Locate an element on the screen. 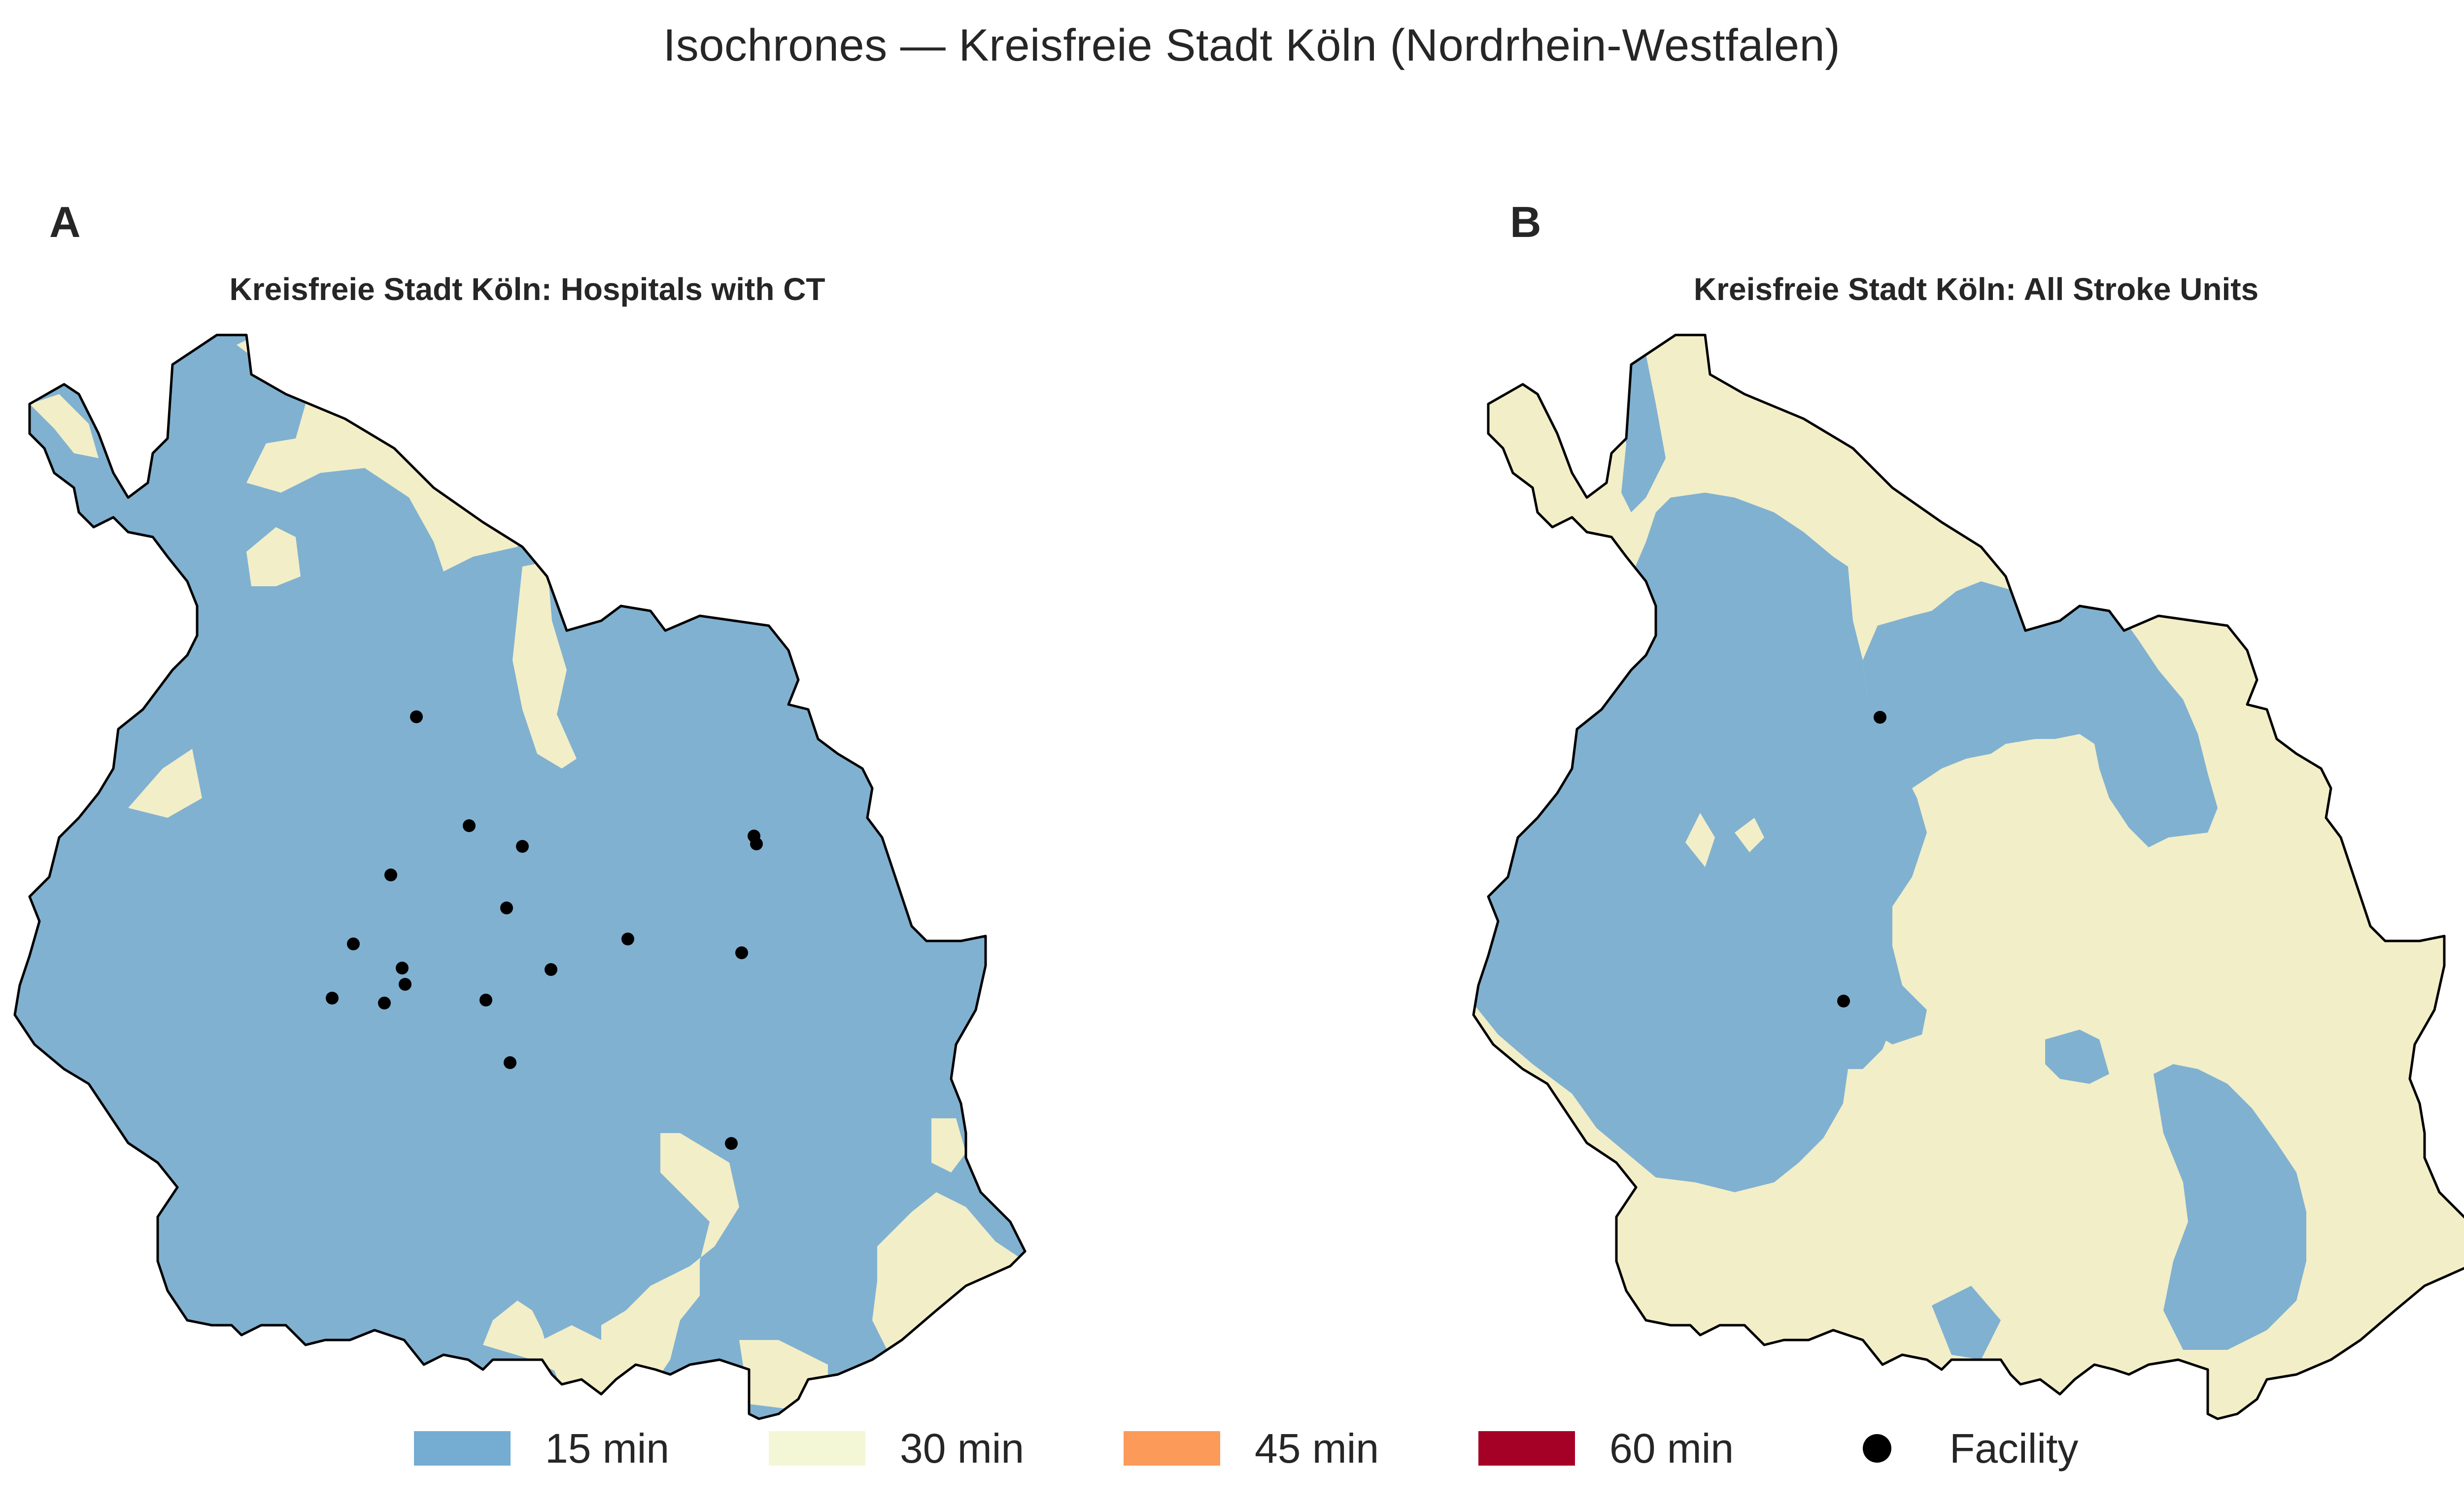 This screenshot has height=1507, width=2464. legend-swatch-45min is located at coordinates (1172, 1448).